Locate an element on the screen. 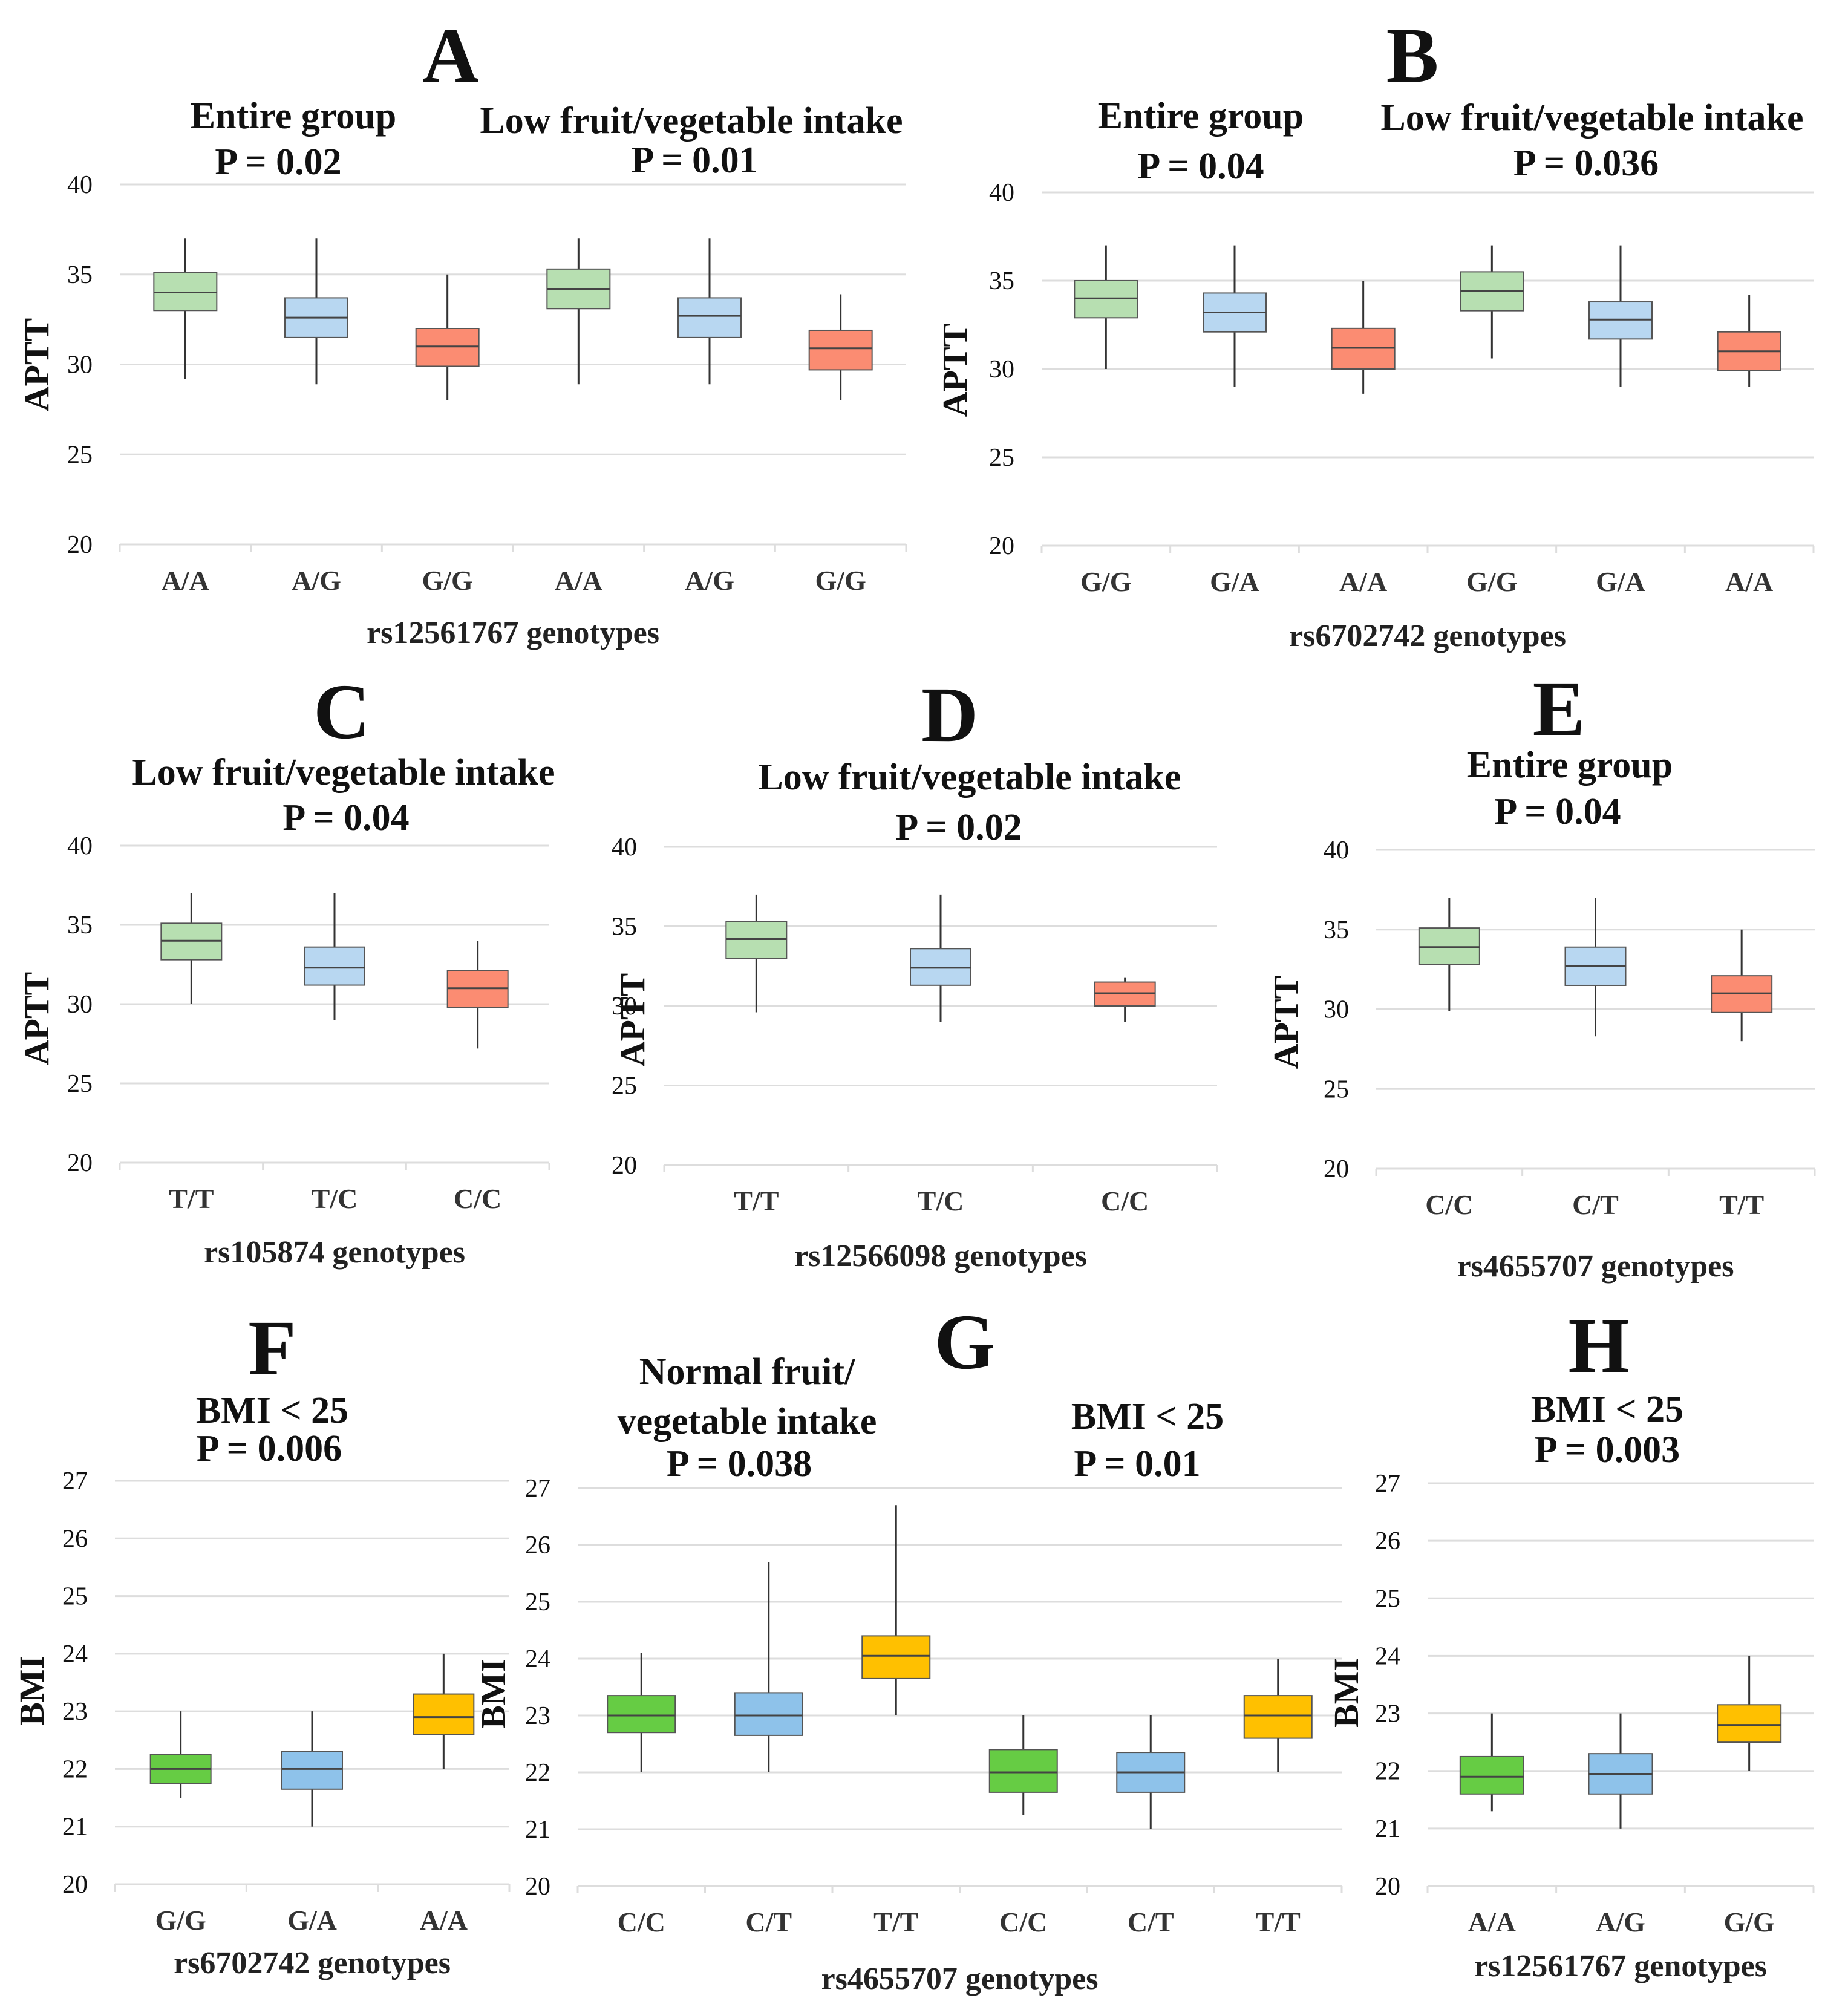  box-CC is located at coordinates (642, 1714).